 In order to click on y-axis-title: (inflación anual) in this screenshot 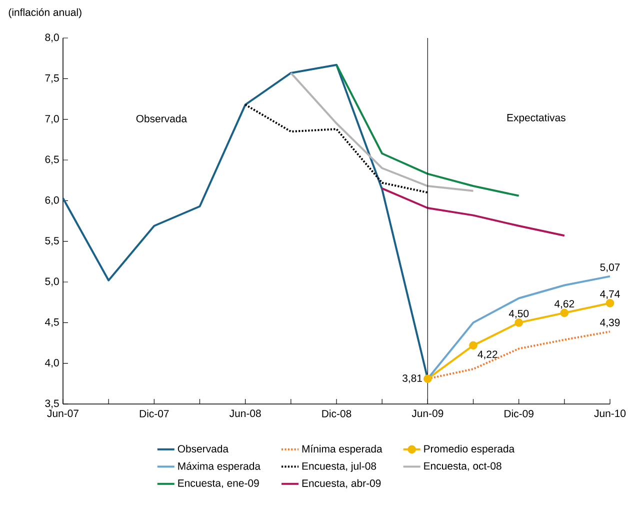, I will do `click(45, 13)`.